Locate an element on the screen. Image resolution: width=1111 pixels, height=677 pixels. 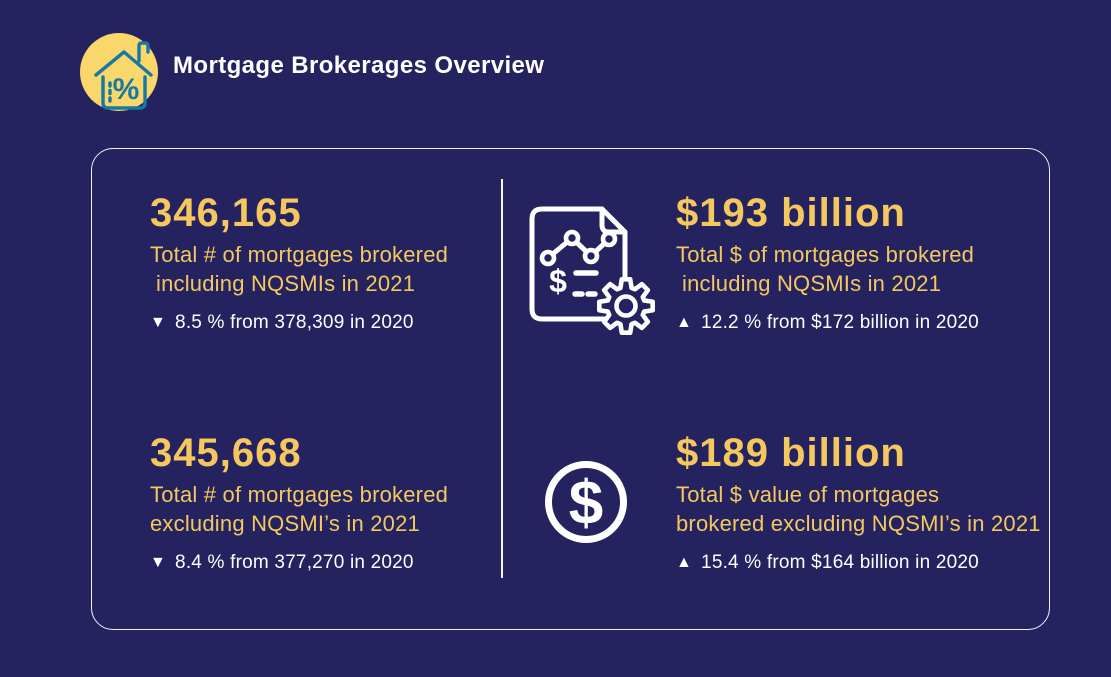
document-chart-gear-icon: $ is located at coordinates (593, 273).